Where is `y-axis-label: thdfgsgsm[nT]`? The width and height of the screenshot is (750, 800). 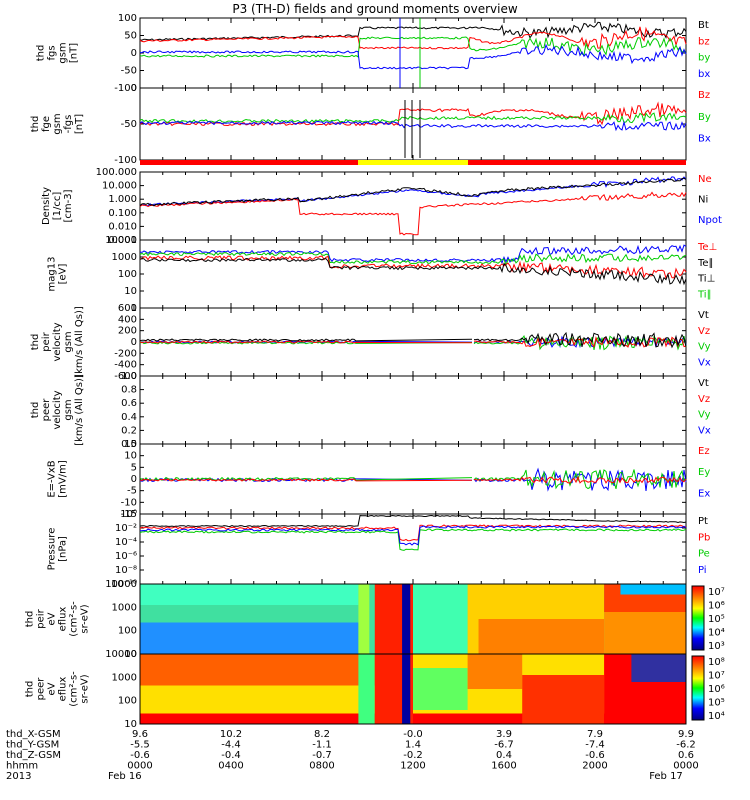 y-axis-label: thdfgsgsm[nT] is located at coordinates (58, 52).